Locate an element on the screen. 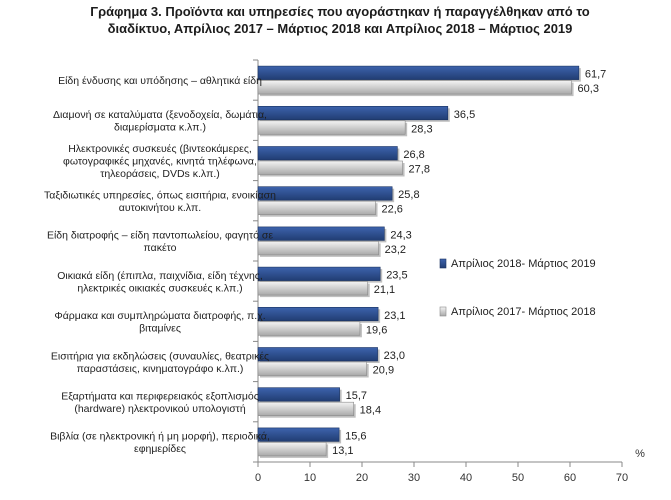  x-tick-label: 30 is located at coordinates (414, 478).